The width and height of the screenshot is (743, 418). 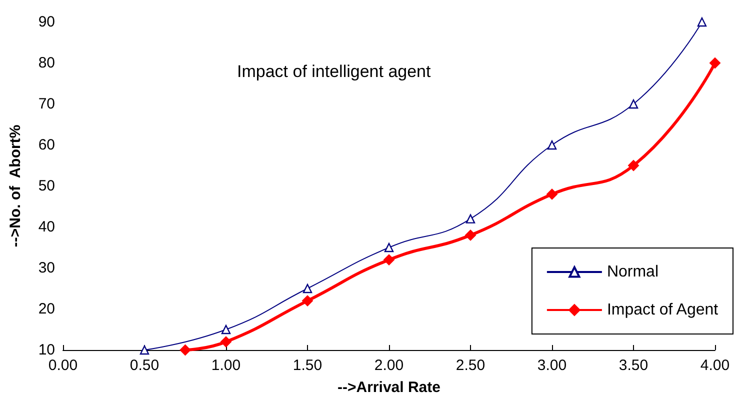 I want to click on y-tick-label: 10, so click(x=46, y=350).